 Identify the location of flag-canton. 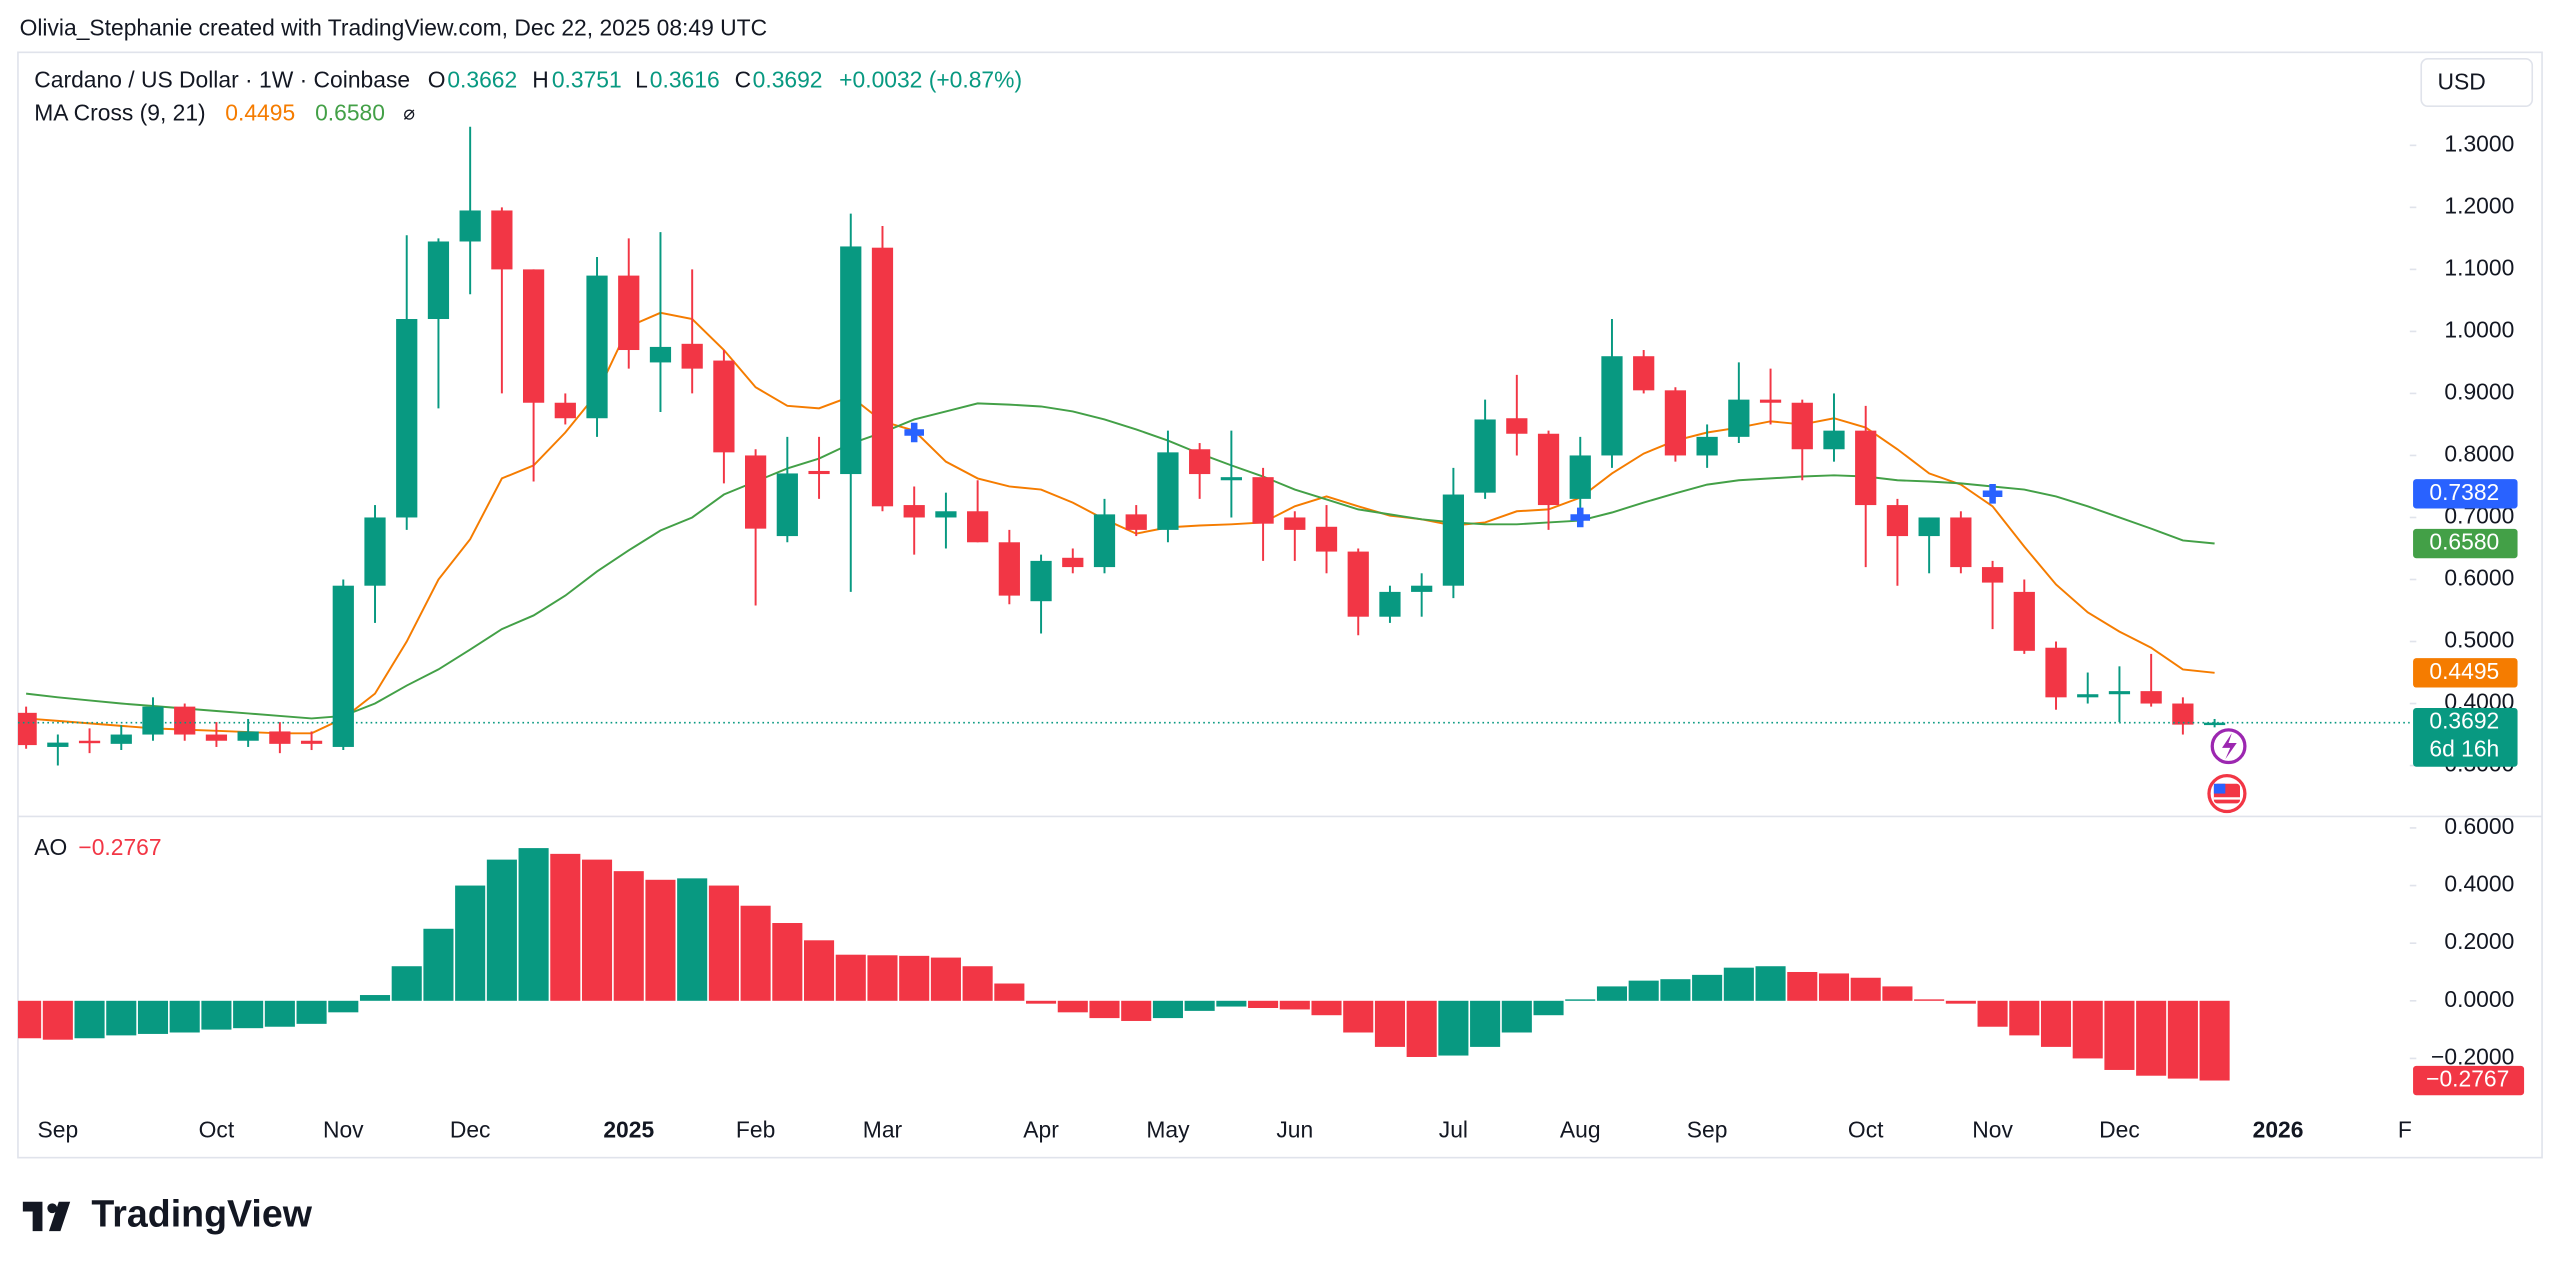
(2219, 788).